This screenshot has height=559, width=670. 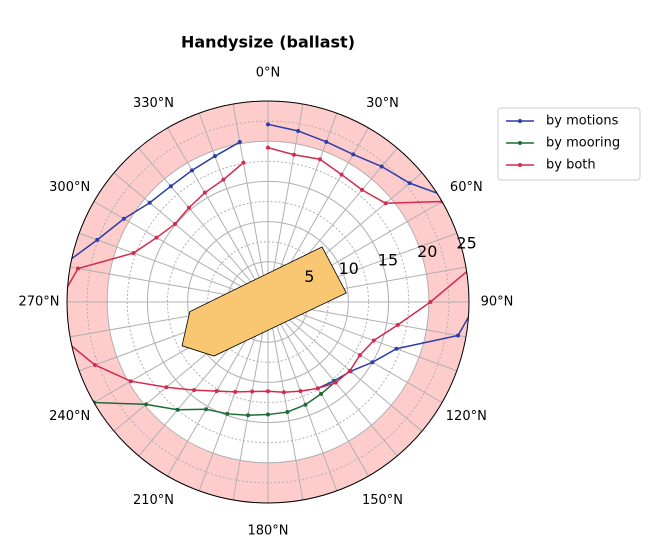 I want to click on theta-tick-label: 240°N, so click(x=69, y=416).